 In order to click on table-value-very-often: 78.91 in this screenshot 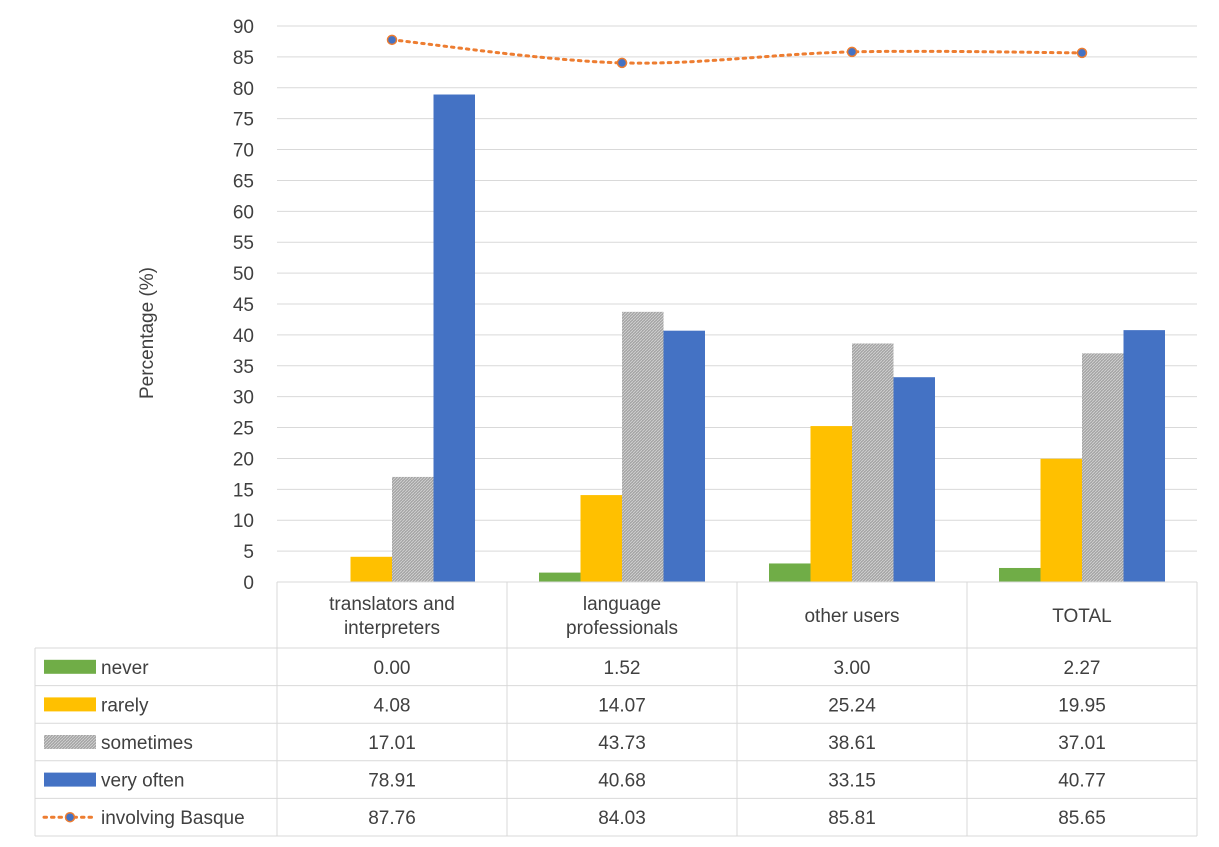, I will do `click(392, 781)`.